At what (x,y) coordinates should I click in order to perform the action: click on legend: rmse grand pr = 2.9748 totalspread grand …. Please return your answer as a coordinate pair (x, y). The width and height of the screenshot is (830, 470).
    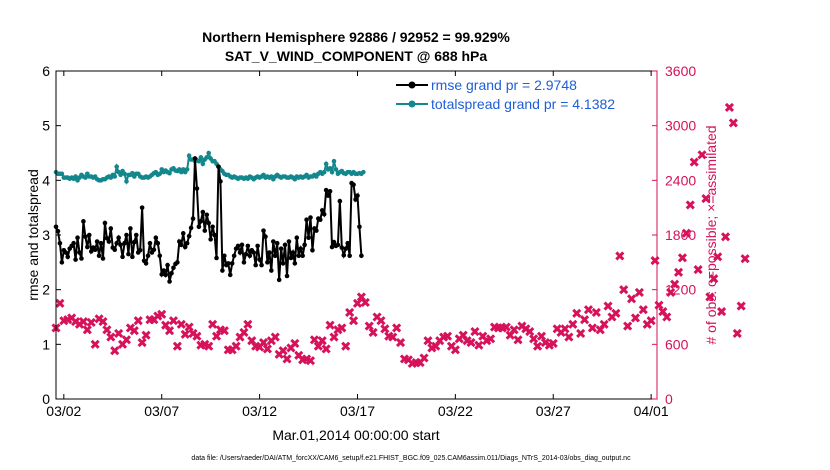
    Looking at the image, I should click on (505, 94).